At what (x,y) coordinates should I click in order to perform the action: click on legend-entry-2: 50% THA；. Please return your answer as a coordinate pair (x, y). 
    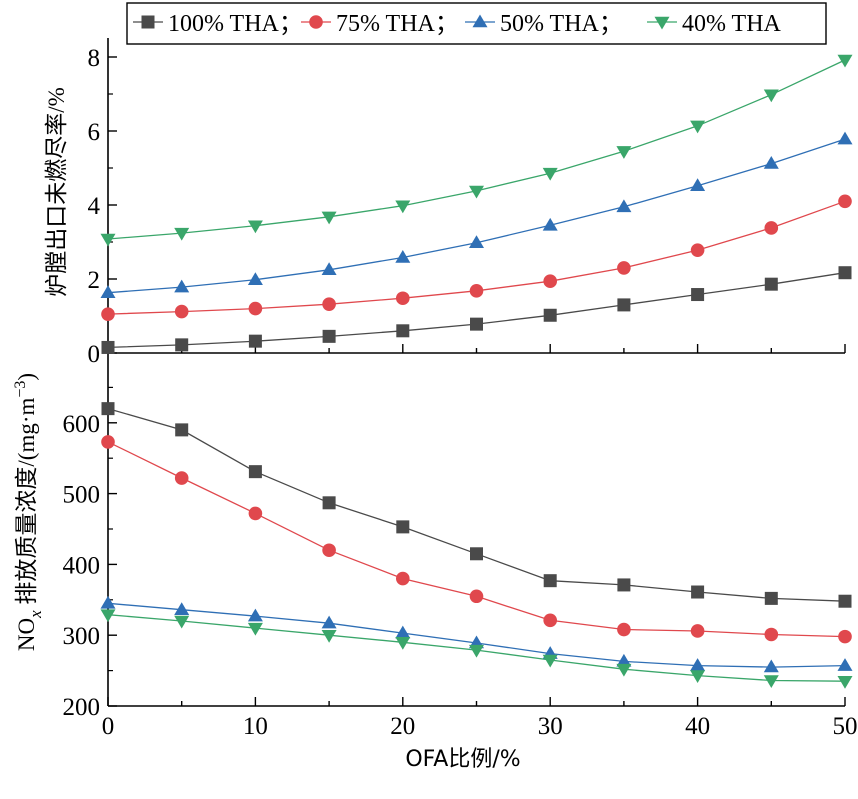
    Looking at the image, I should click on (544, 24).